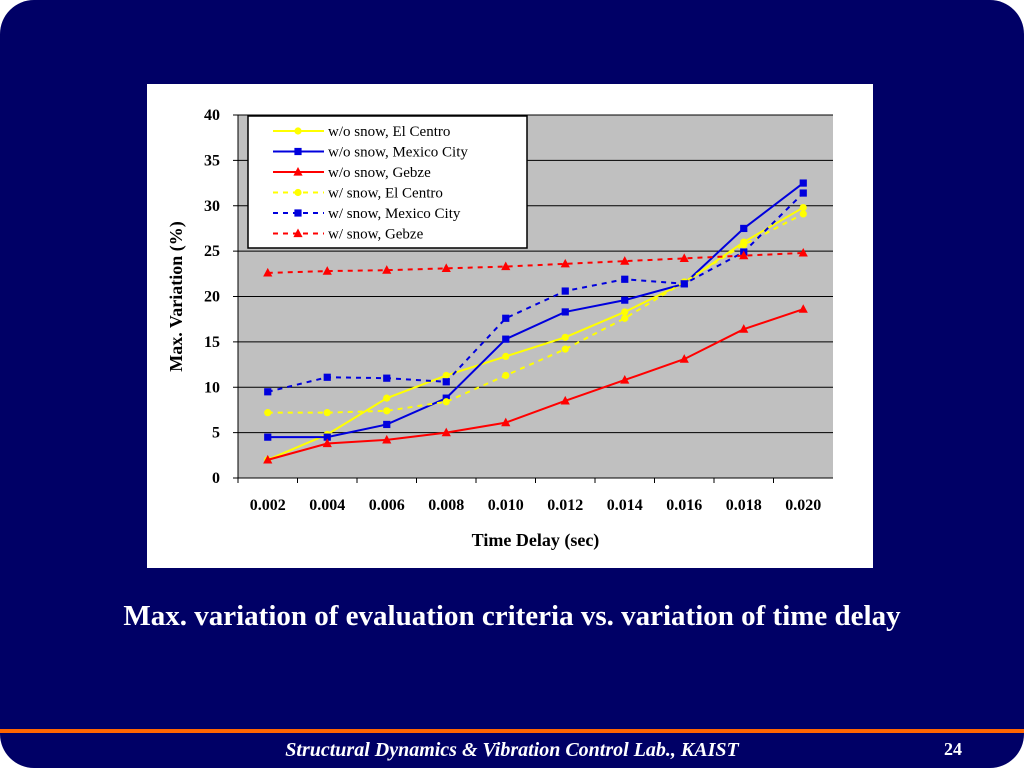 The width and height of the screenshot is (1024, 768). What do you see at coordinates (684, 505) in the screenshot?
I see `x-tick-label: 0.016` at bounding box center [684, 505].